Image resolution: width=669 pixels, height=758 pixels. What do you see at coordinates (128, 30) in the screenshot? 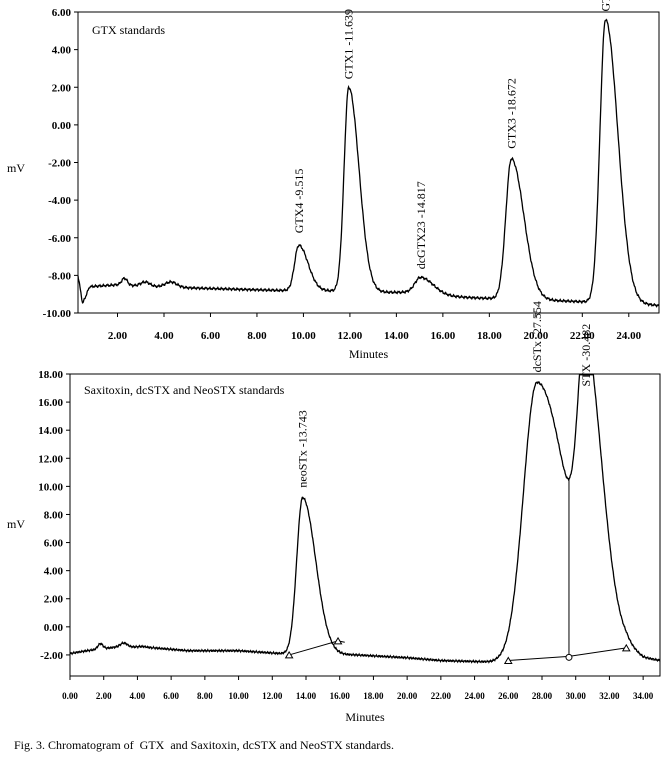
I see `panel-title: GTX standards` at bounding box center [128, 30].